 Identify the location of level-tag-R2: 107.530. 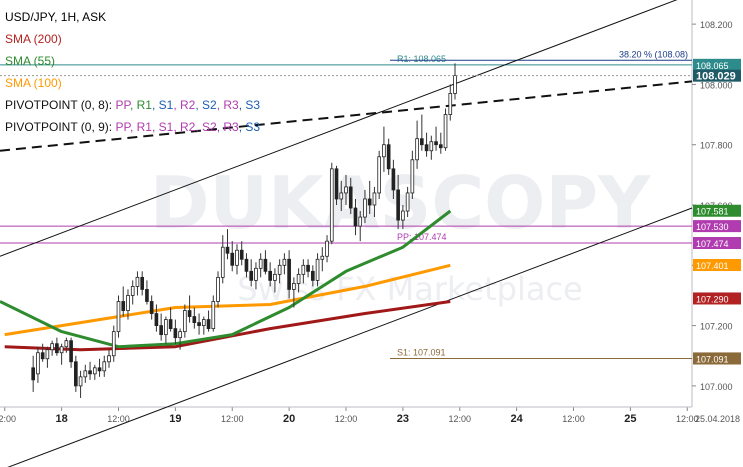
(712, 227).